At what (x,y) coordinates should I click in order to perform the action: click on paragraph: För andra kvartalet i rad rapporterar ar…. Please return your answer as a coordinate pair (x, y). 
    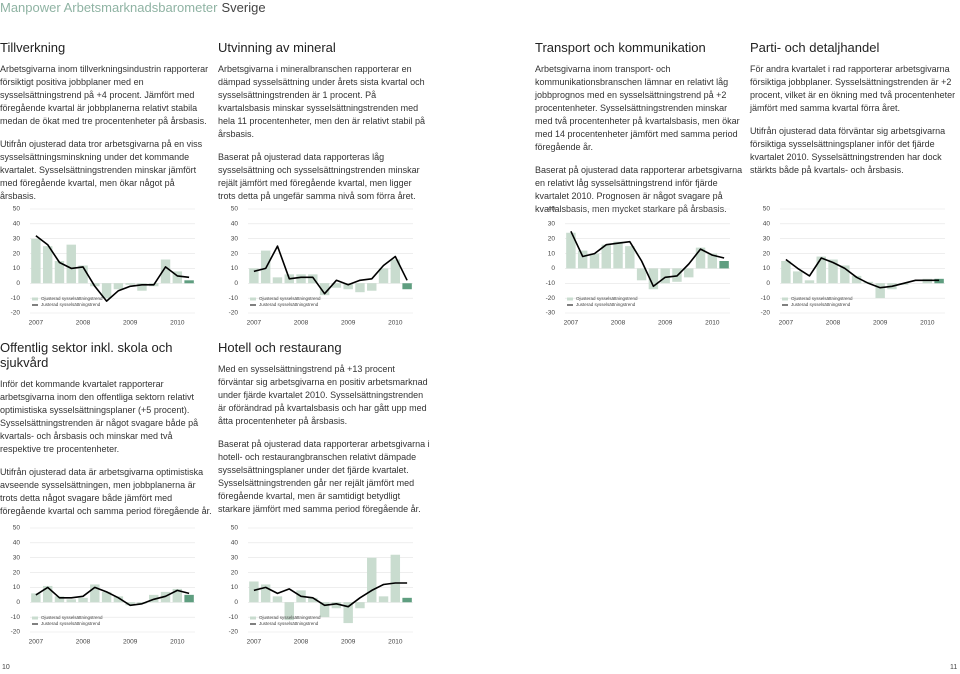
    Looking at the image, I should click on (853, 88).